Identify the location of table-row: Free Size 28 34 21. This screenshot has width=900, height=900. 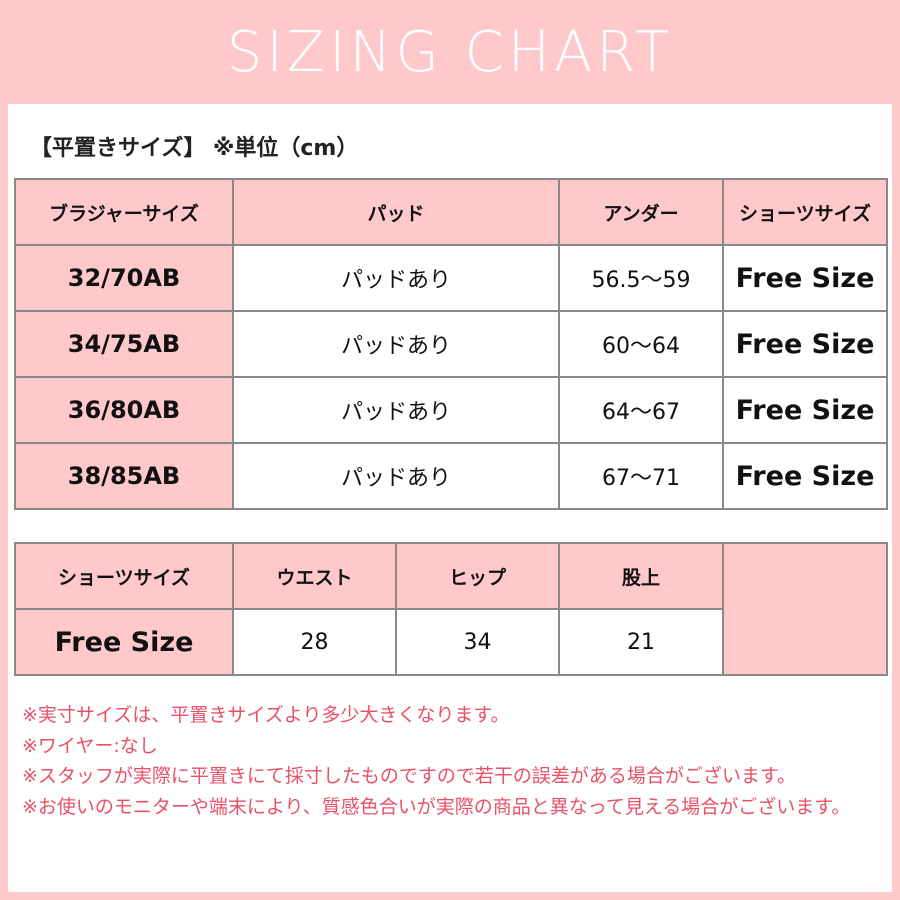
(450, 642).